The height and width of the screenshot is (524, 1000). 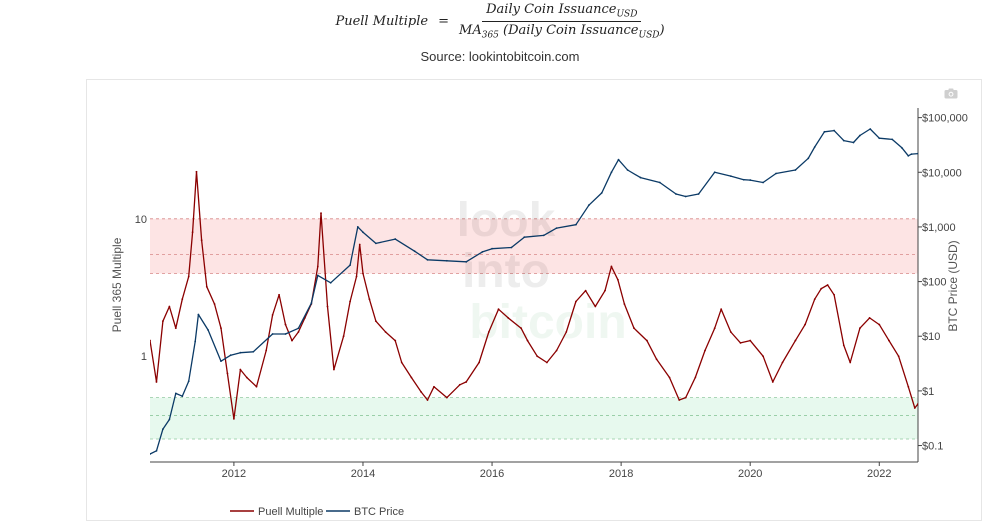 I want to click on camera-icon, so click(x=951, y=94).